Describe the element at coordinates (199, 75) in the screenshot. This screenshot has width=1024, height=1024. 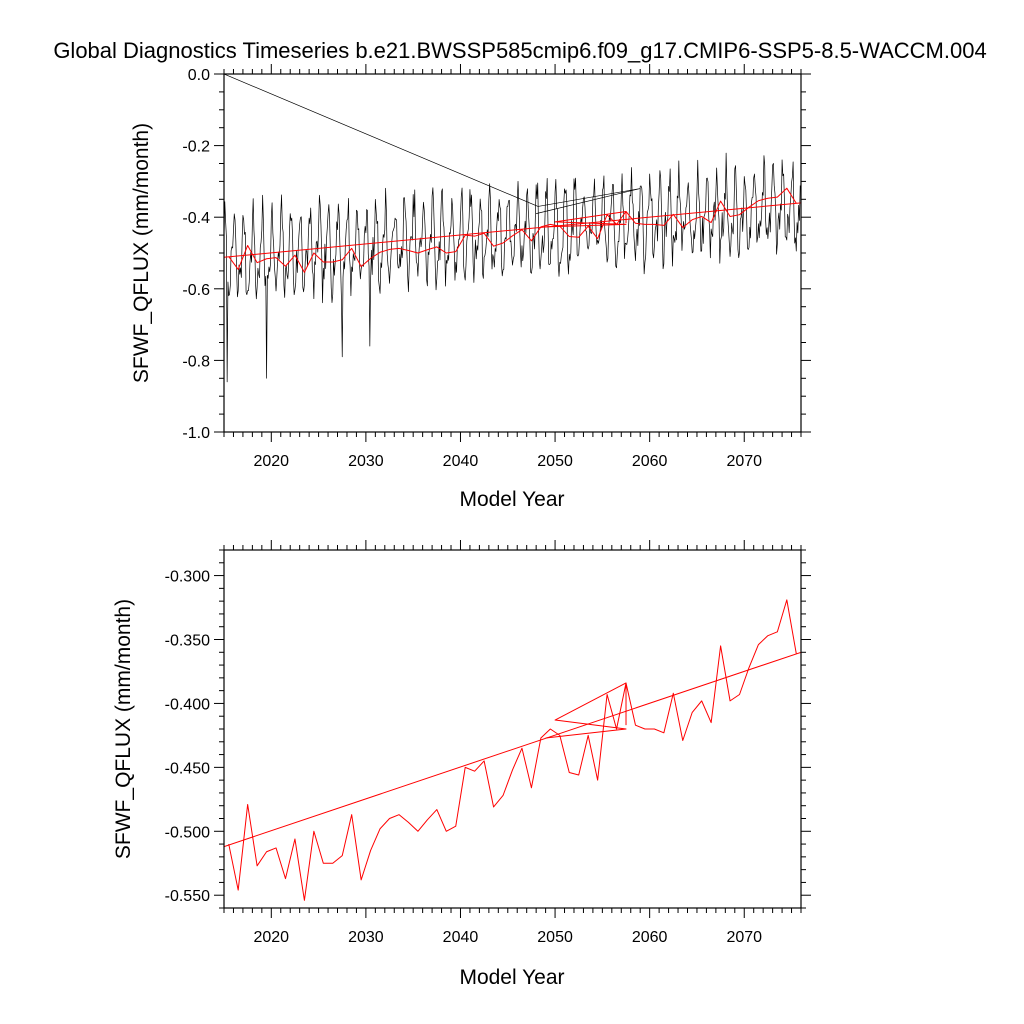
I see `y-tick-label: 0.0` at that location.